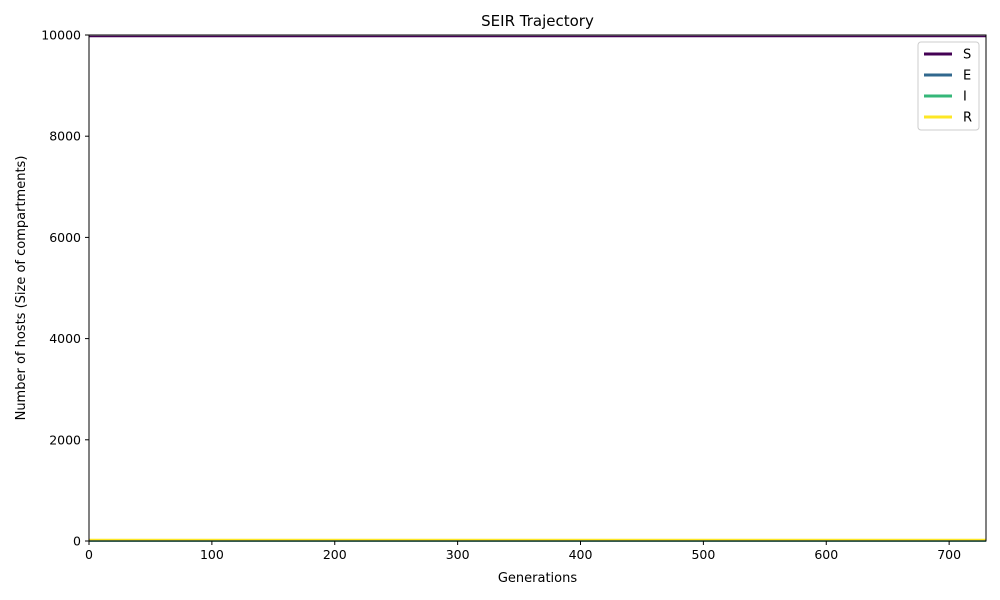 This screenshot has width=1000, height=600. I want to click on x-tick-label: 600, so click(826, 554).